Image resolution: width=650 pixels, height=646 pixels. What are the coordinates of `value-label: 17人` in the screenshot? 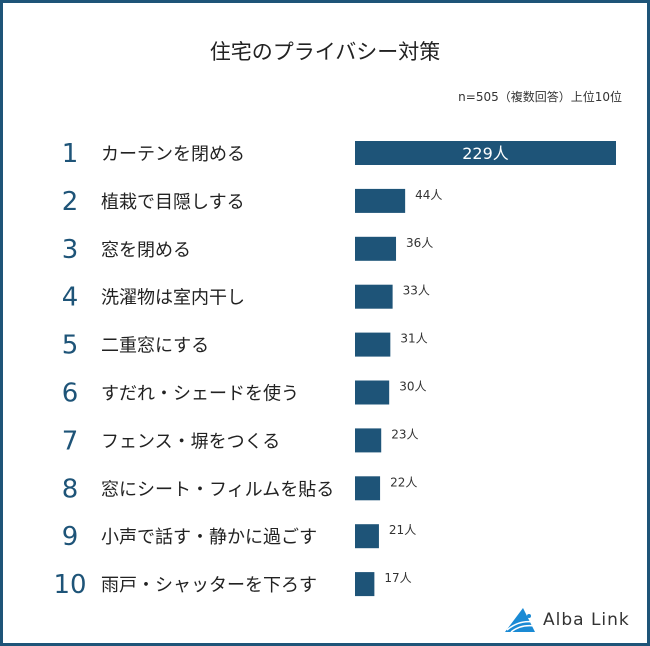 It's located at (397, 578).